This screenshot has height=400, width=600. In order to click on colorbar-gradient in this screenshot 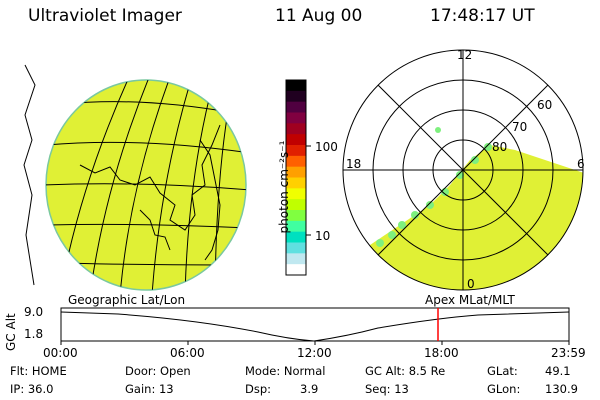, I will do `click(296, 178)`.